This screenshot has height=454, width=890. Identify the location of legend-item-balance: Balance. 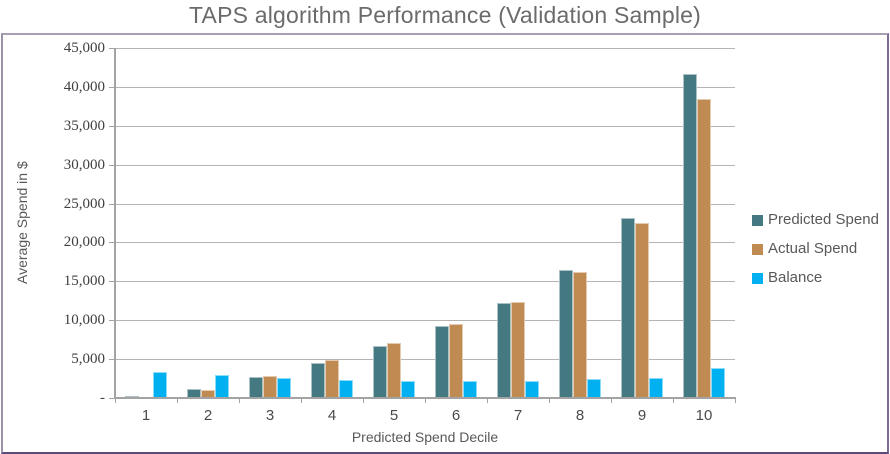
(787, 278).